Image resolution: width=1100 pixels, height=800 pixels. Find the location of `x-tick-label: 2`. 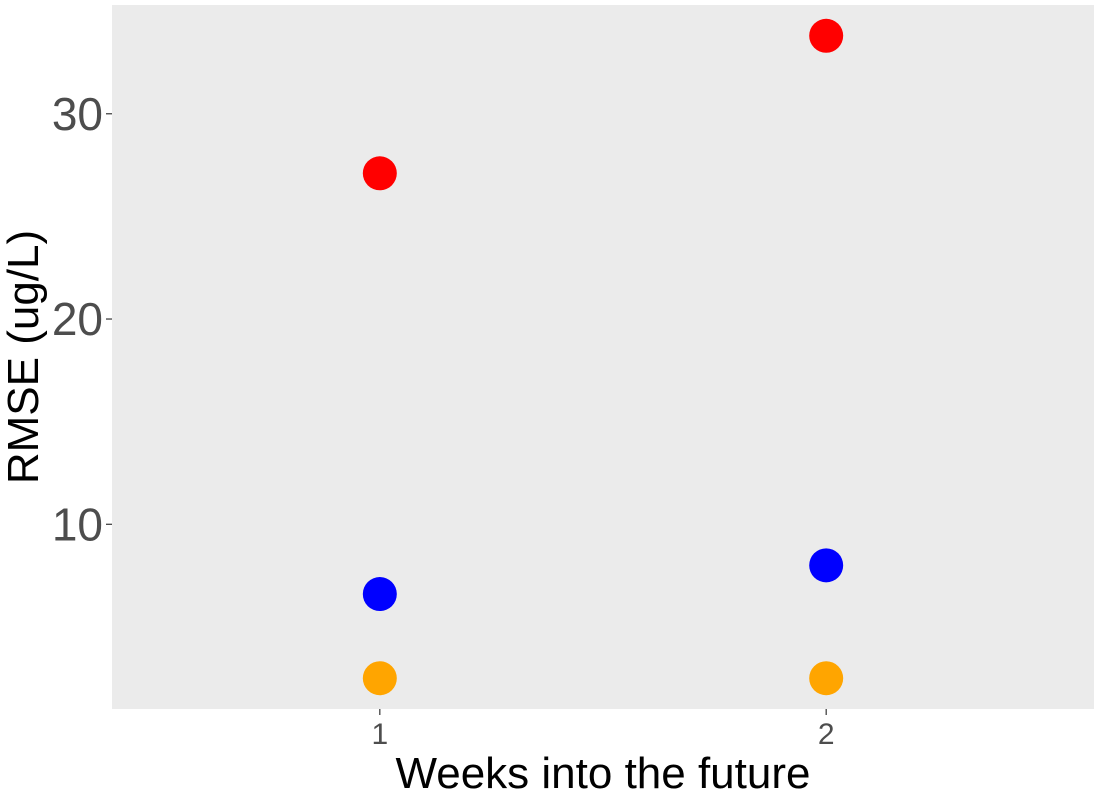

x-tick-label: 2 is located at coordinates (826, 734).